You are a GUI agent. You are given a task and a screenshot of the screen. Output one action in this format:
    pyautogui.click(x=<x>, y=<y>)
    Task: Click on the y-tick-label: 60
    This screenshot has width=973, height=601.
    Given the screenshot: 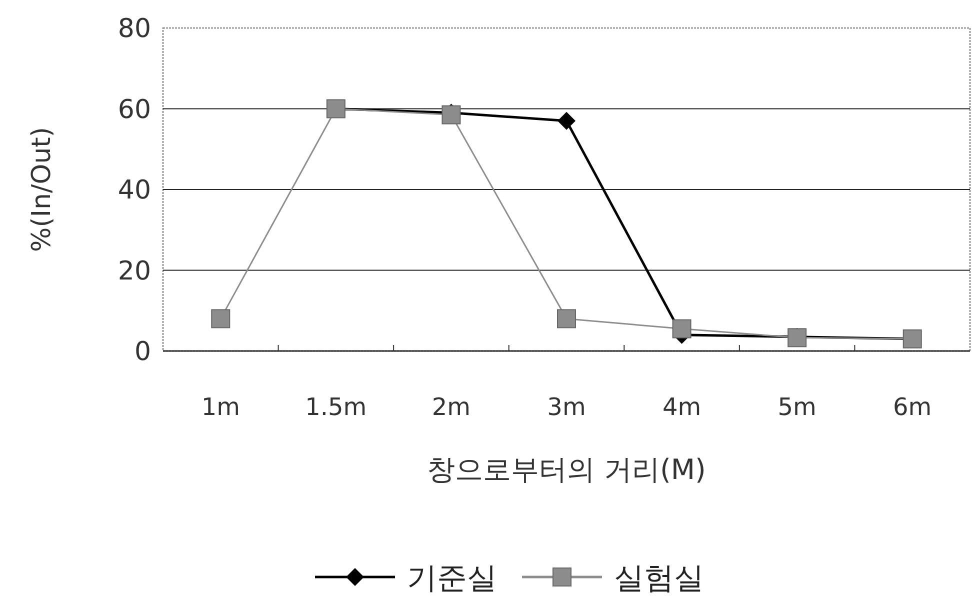 What is the action you would take?
    pyautogui.click(x=134, y=109)
    